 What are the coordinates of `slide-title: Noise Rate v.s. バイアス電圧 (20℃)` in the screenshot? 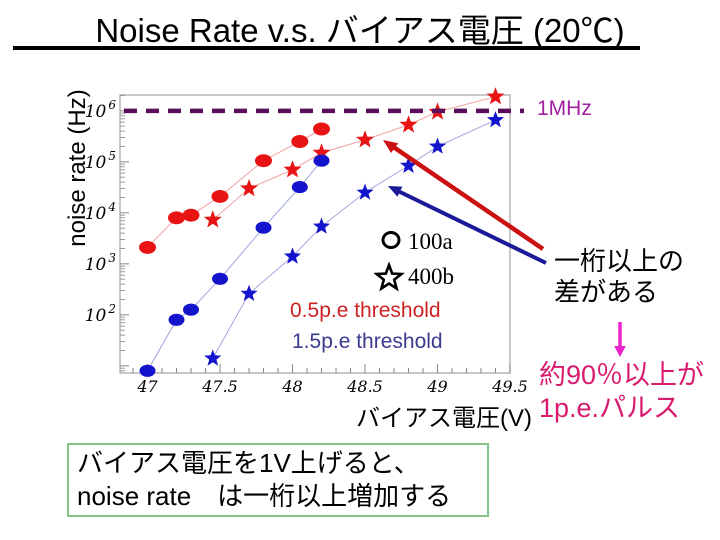 It's located at (360, 30).